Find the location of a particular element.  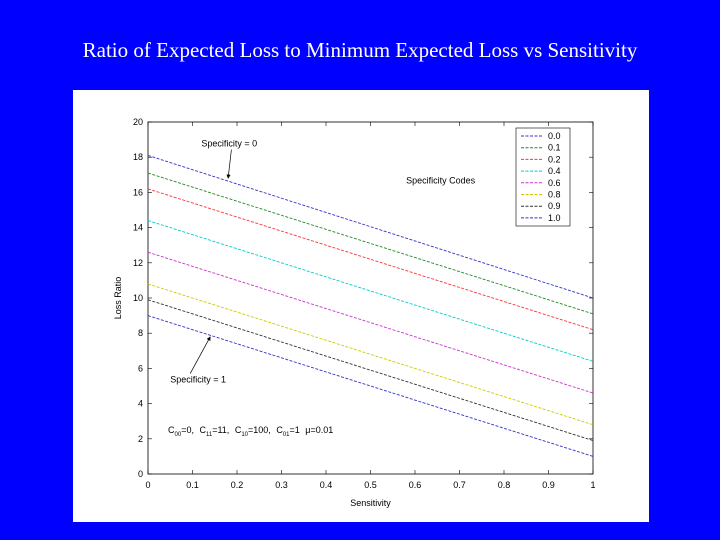

legend-entry-0-4: 0.4 is located at coordinates (554, 171).